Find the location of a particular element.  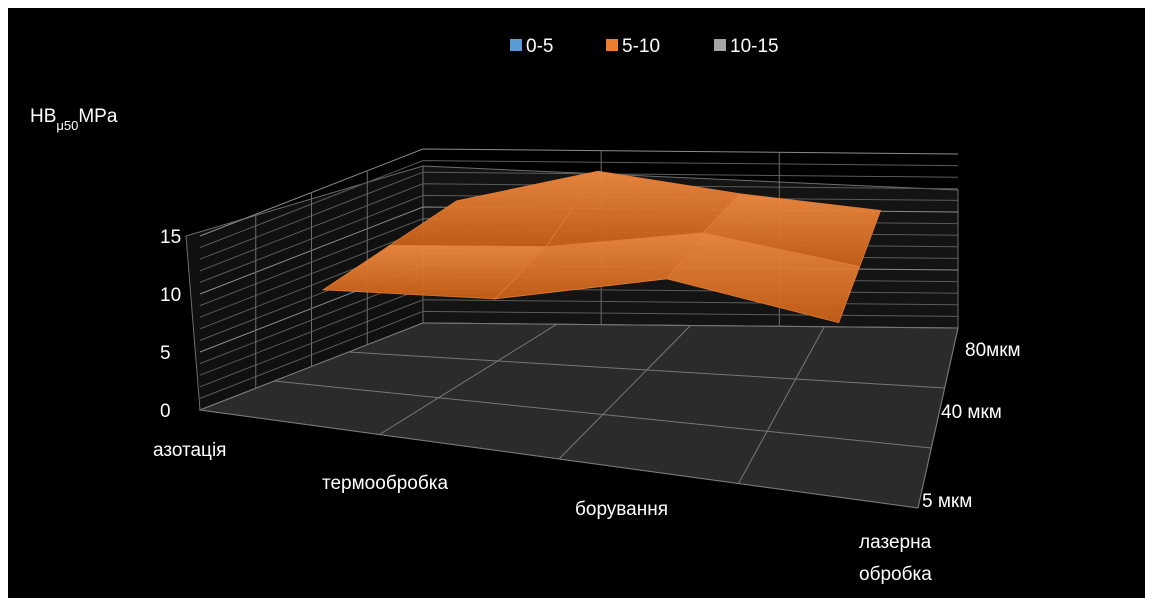

depth-label-5um: 5 мкм is located at coordinates (947, 501).